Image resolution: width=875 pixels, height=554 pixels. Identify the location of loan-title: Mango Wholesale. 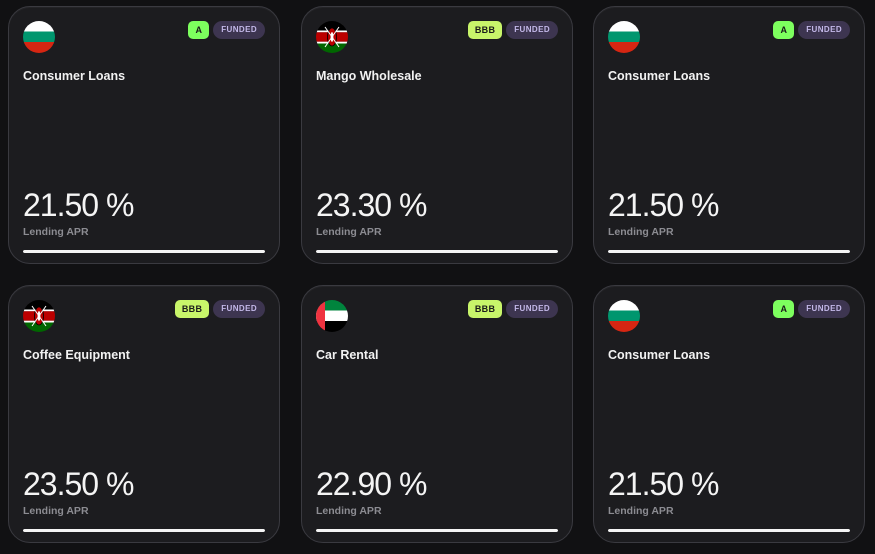
(369, 76).